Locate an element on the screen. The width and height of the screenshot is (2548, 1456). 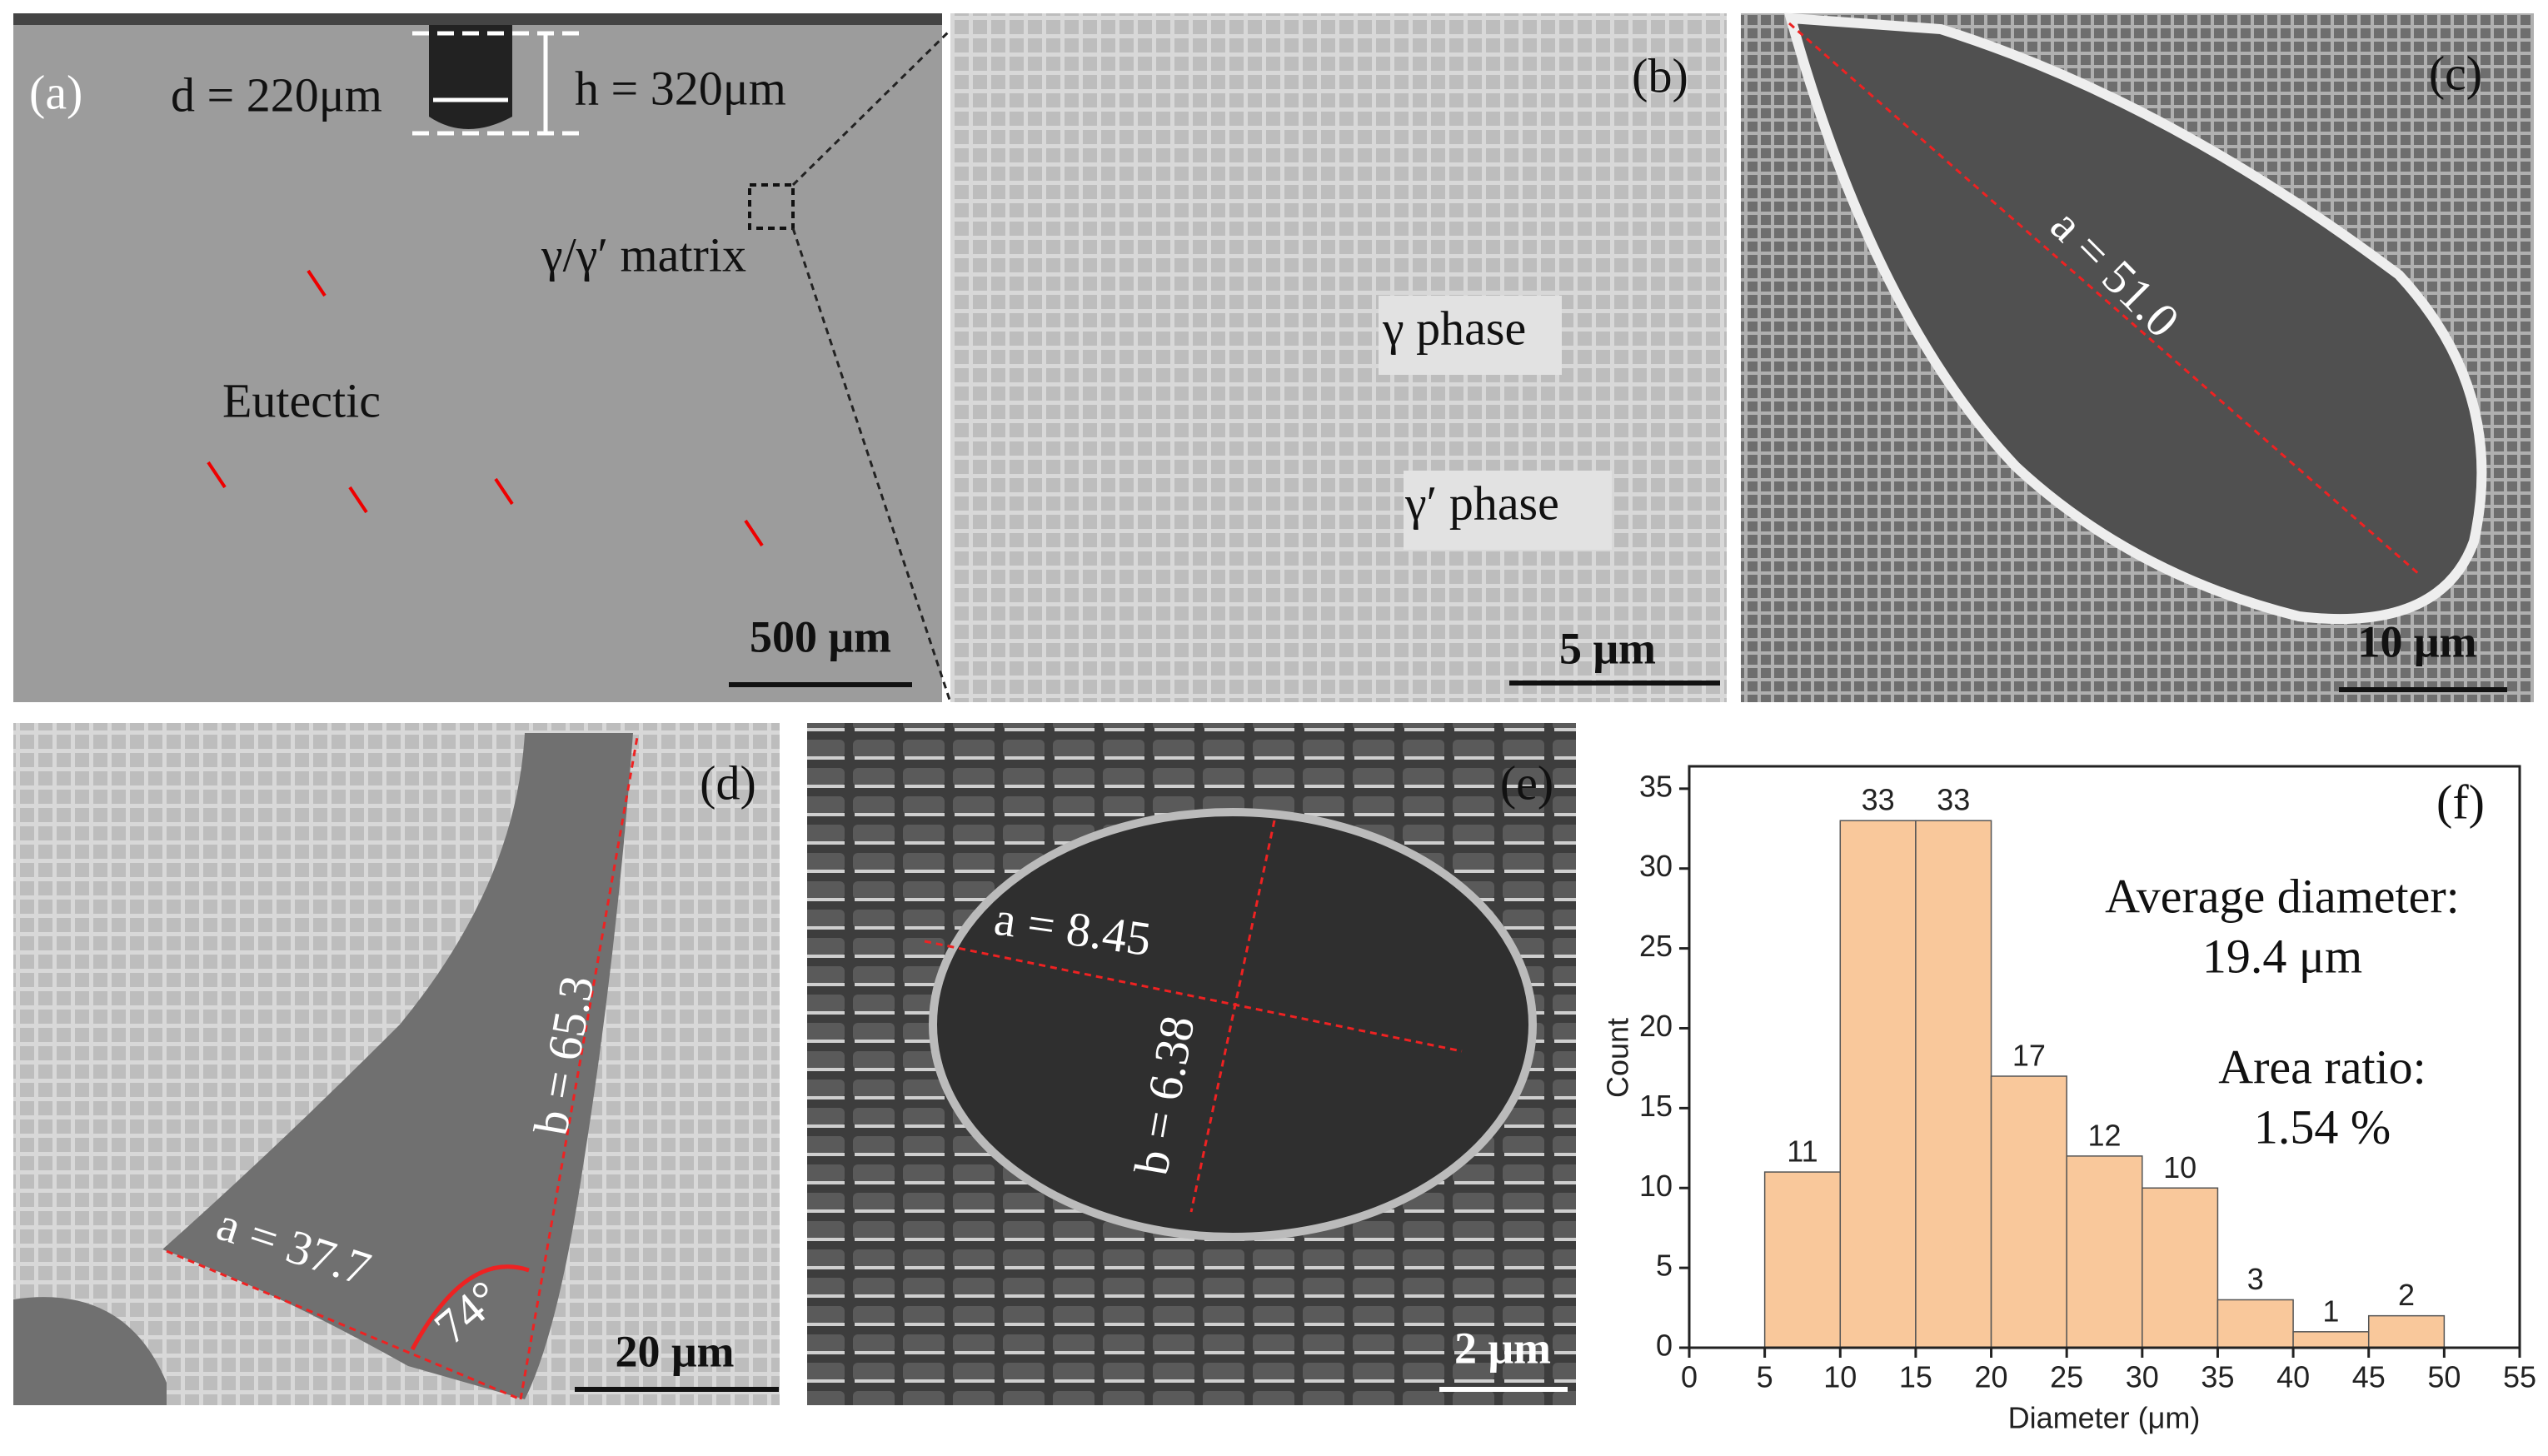
panel-b: (b) γ phase γ′ phase 5 μm is located at coordinates (1338, 357).